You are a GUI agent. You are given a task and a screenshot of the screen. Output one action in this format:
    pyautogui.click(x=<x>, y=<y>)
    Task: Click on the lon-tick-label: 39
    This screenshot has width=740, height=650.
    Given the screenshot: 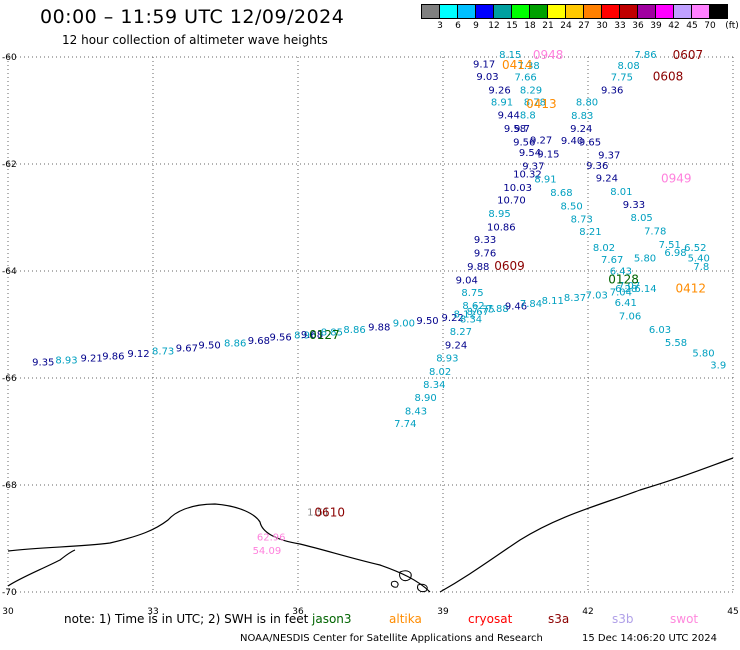 What is the action you would take?
    pyautogui.click(x=443, y=612)
    